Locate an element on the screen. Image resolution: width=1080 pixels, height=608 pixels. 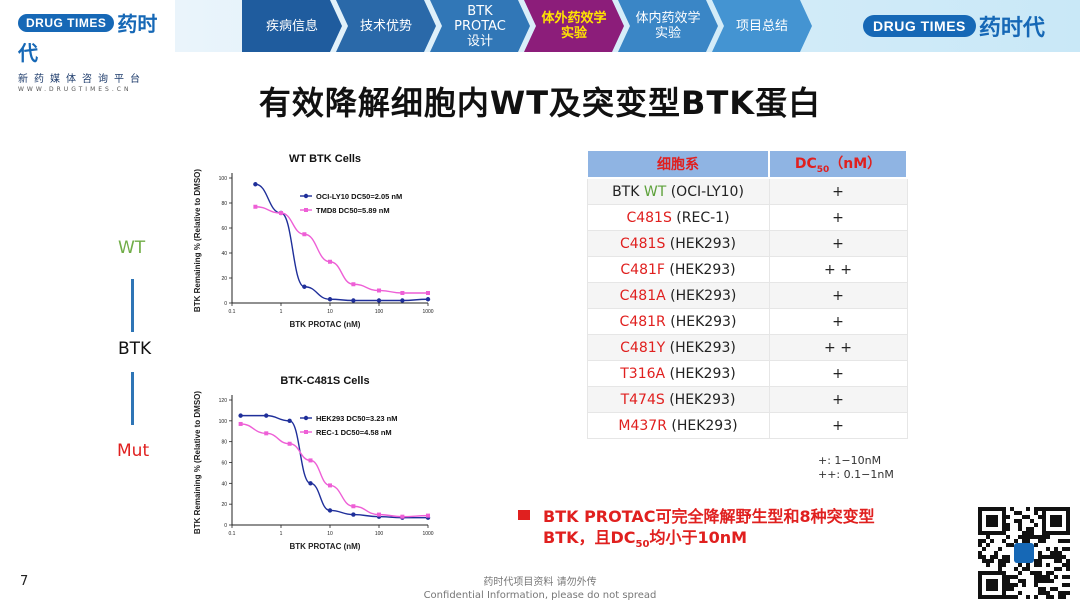
table-row: C481S (REC-1) + is located at coordinates (747, 217).